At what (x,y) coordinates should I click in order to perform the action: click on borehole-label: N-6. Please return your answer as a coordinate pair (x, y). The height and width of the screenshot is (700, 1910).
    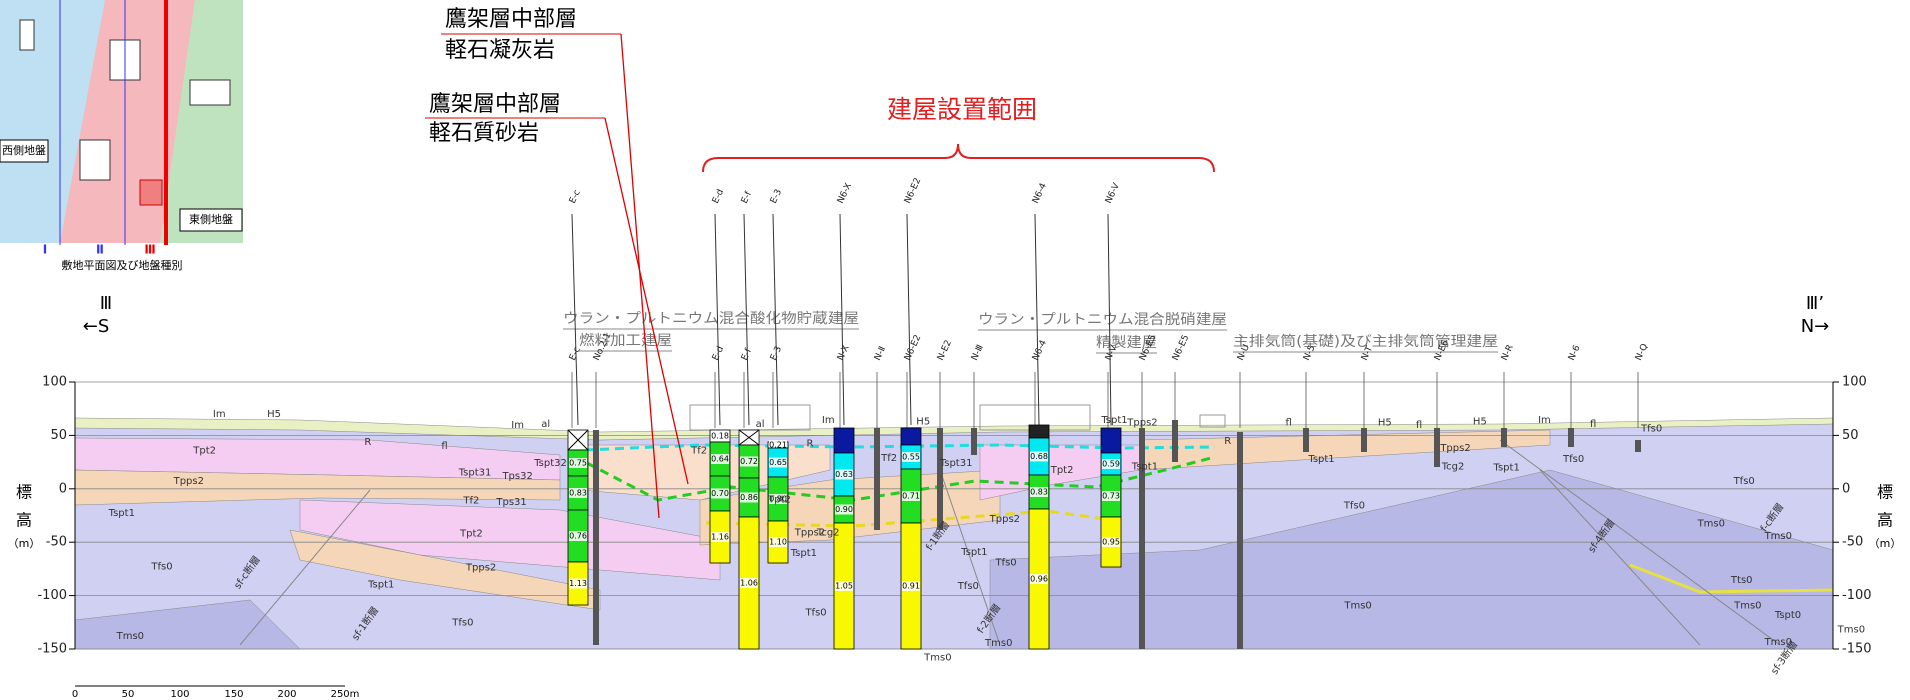
    Looking at the image, I should click on (1575, 353).